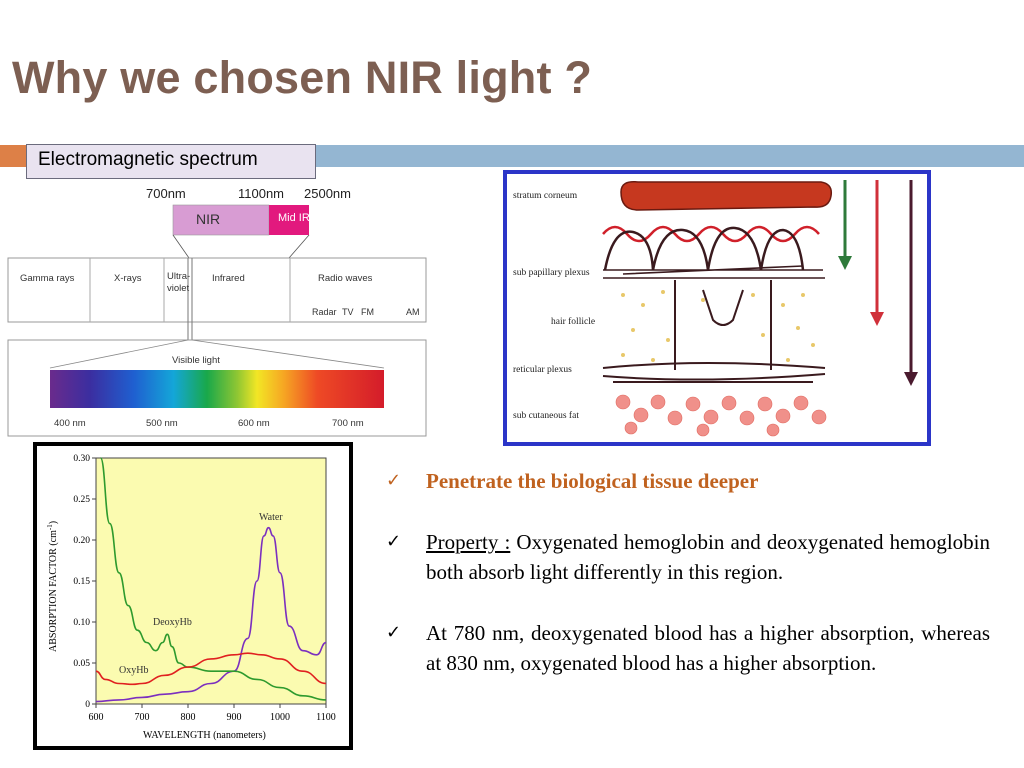  Describe the element at coordinates (345, 278) in the screenshot. I see `band-radio: Radio waves` at that location.